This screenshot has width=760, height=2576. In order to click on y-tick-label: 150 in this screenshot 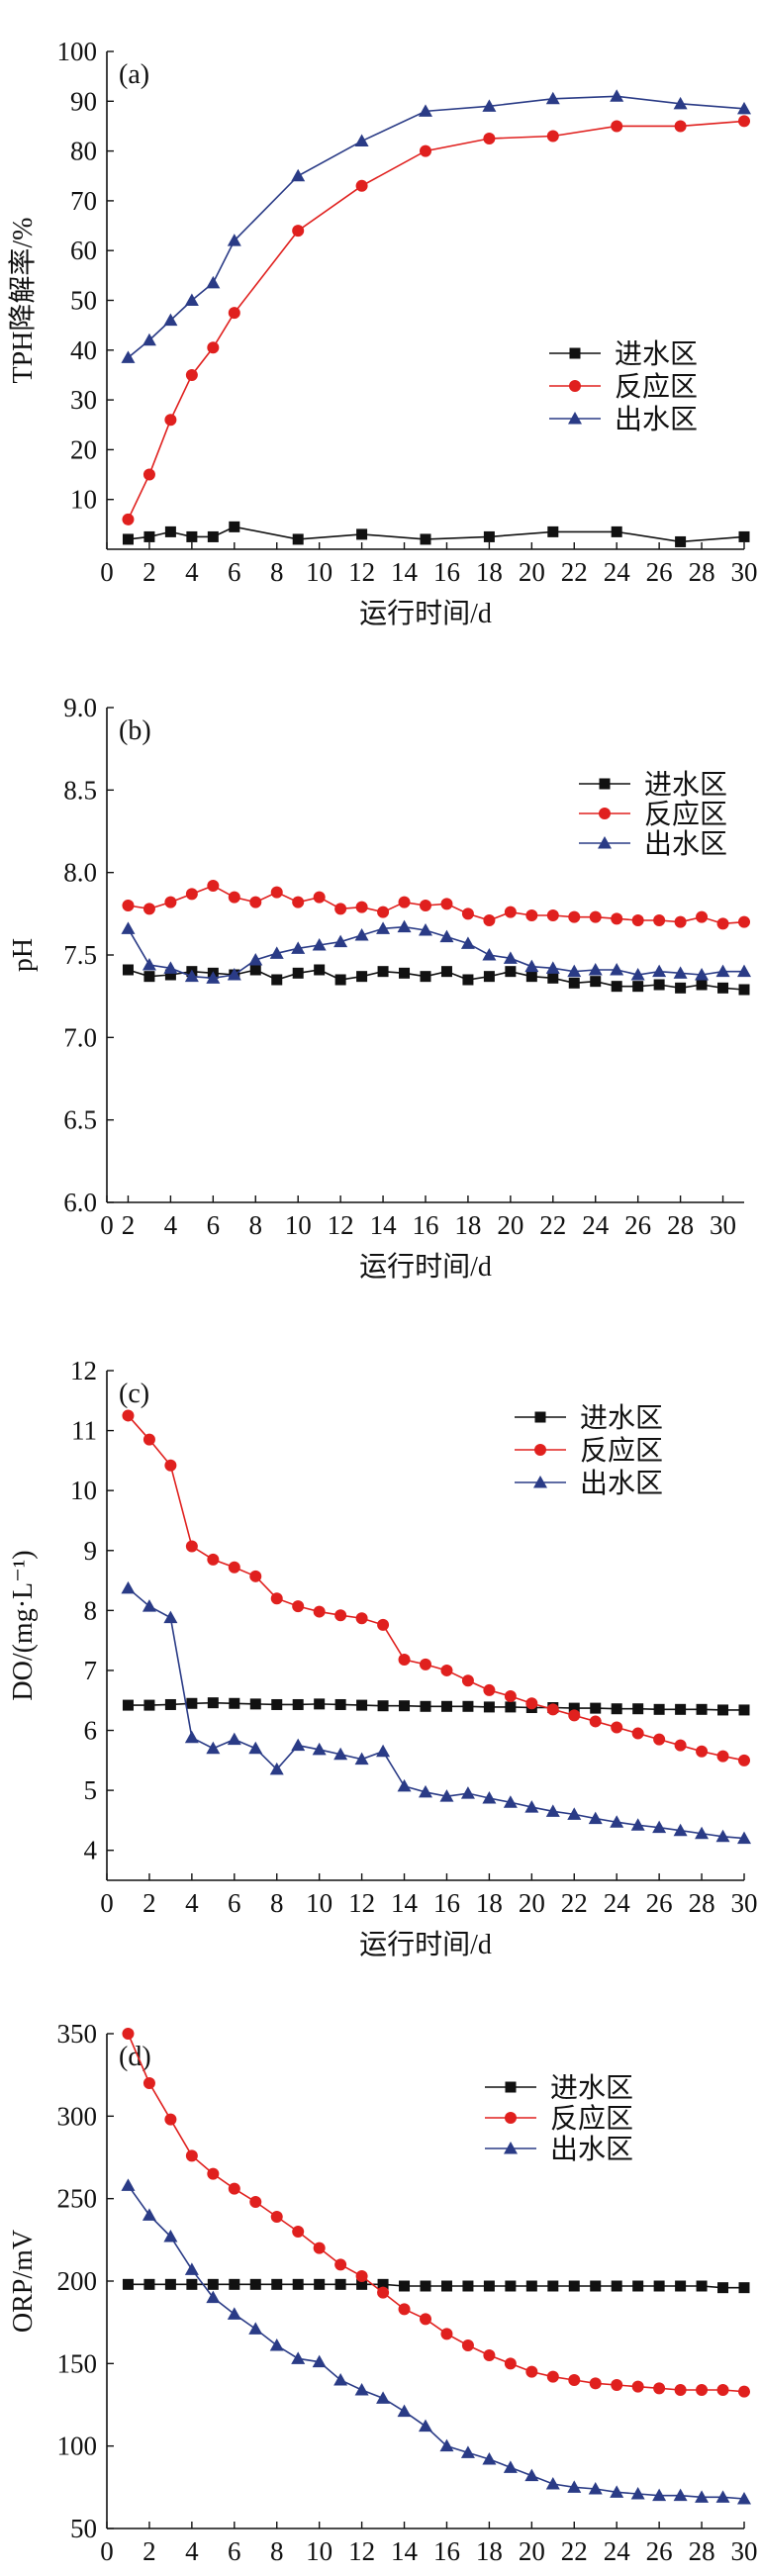, I will do `click(78, 2363)`.